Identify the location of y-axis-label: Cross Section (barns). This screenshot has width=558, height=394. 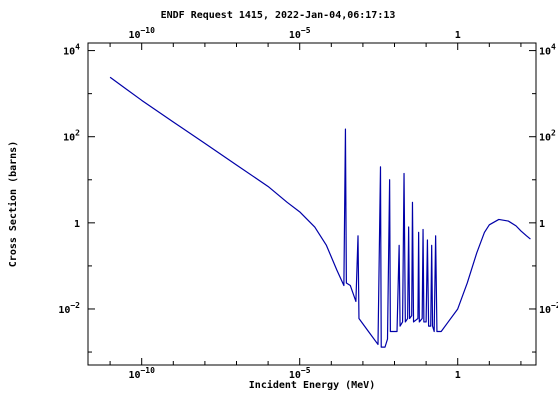
(13, 204).